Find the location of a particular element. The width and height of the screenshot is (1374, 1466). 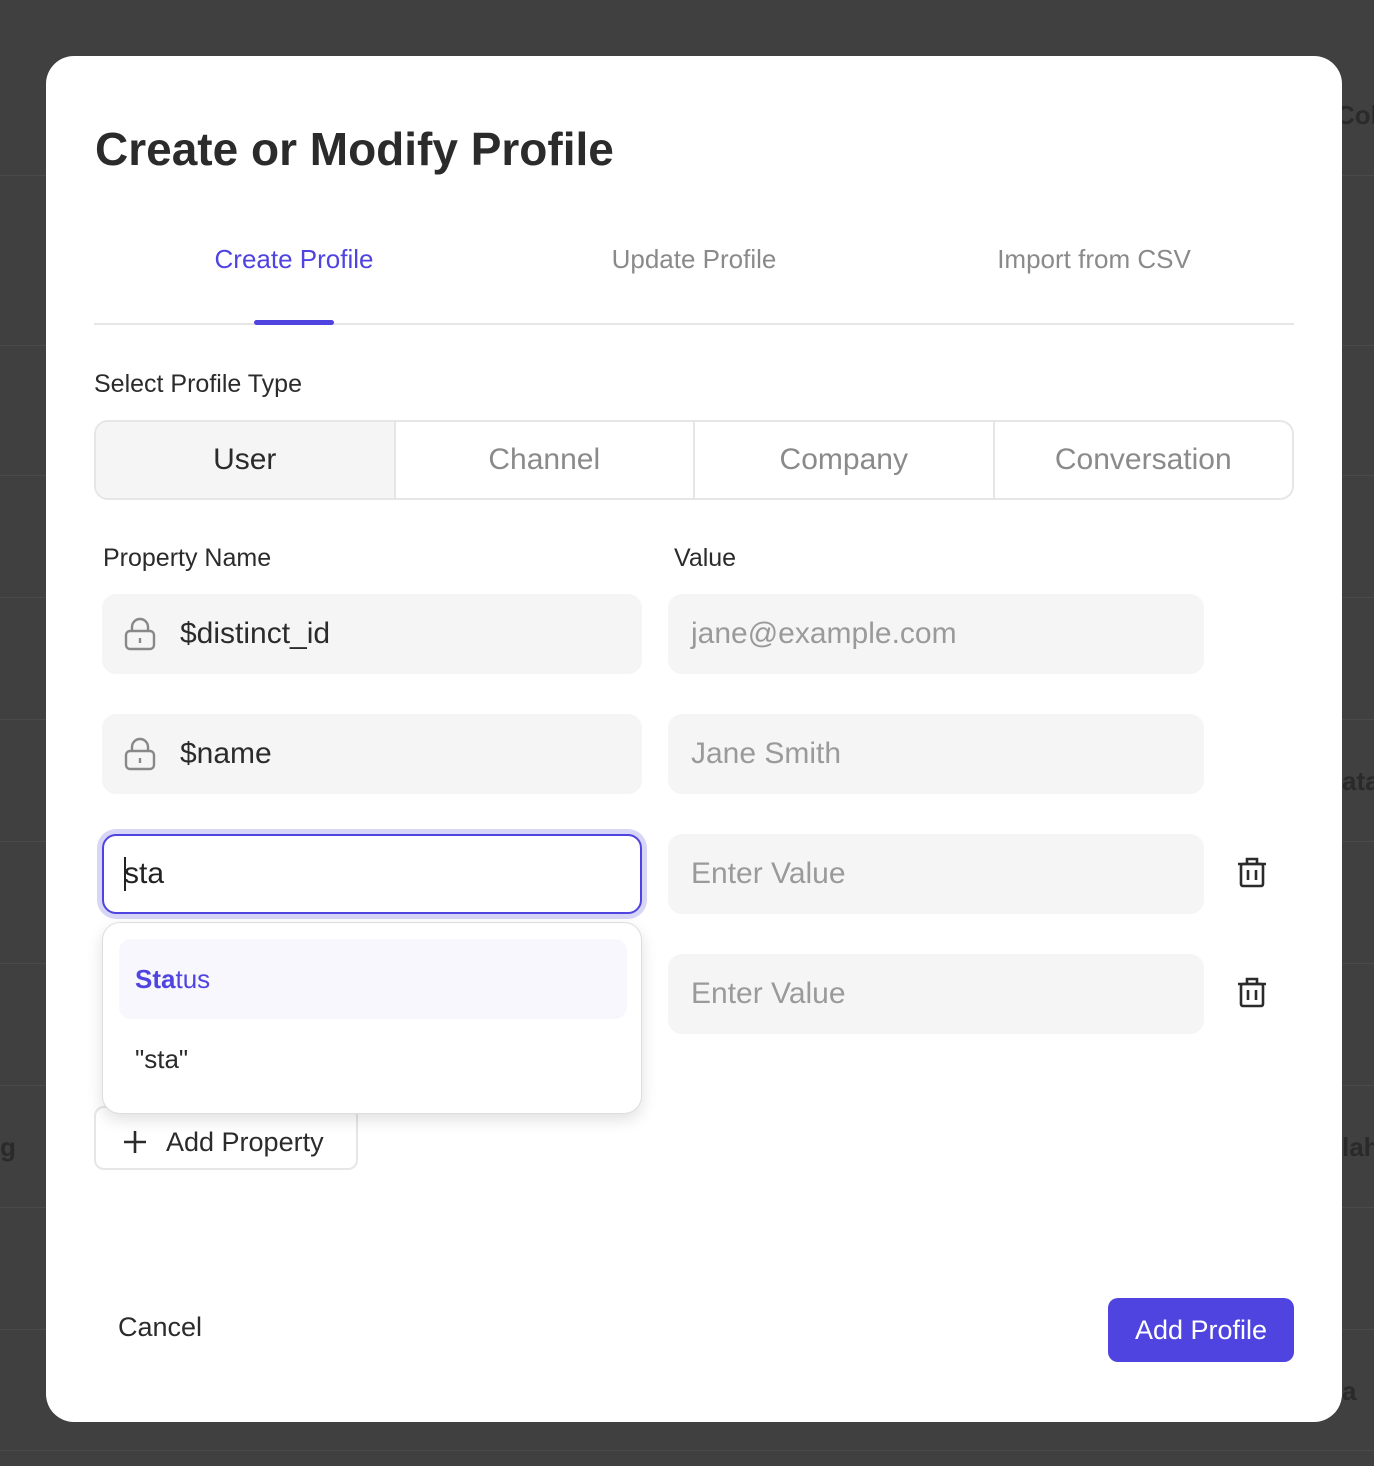

property-name-field: $name is located at coordinates (372, 754).